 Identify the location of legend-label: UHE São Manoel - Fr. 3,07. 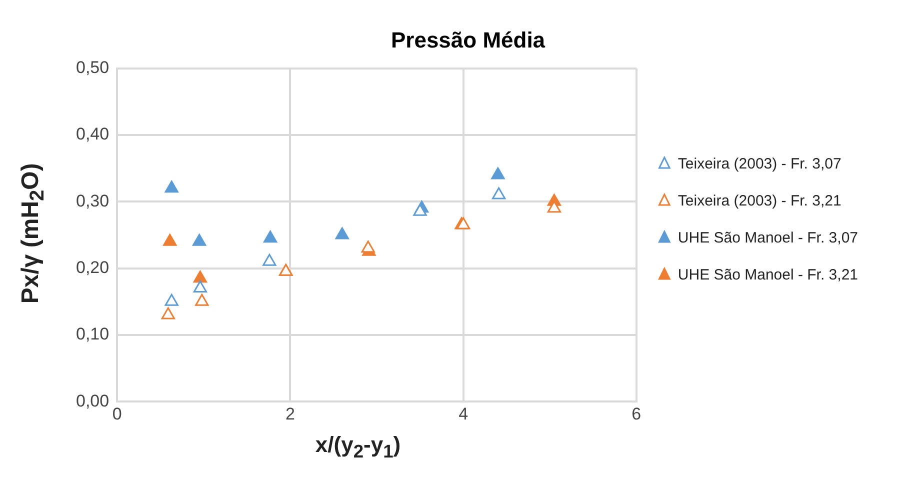
(768, 238).